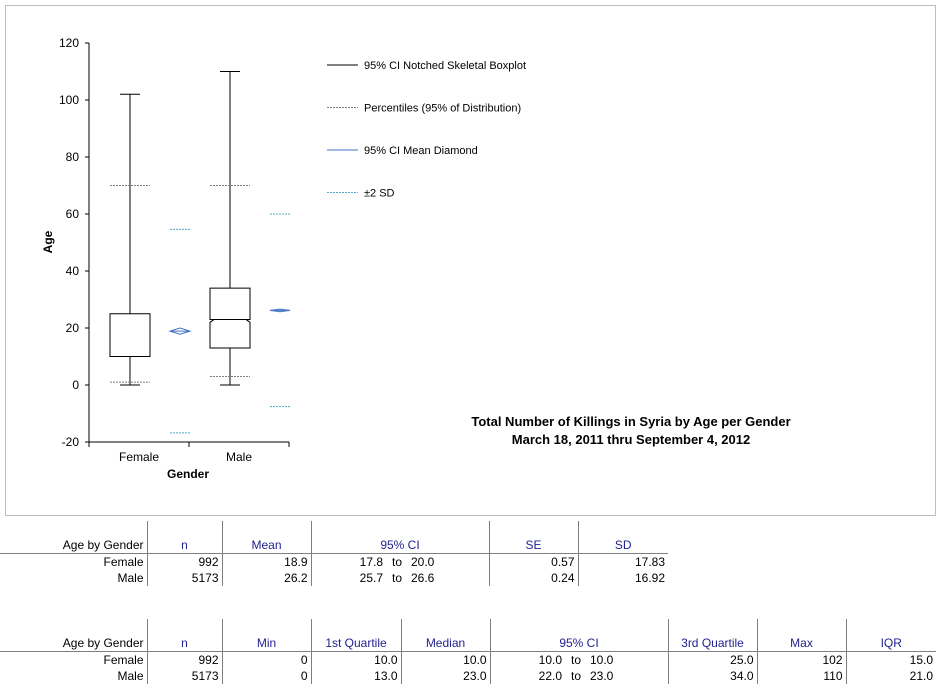 The height and width of the screenshot is (690, 941). What do you see at coordinates (266, 643) in the screenshot?
I see `table-header-cell: Min` at bounding box center [266, 643].